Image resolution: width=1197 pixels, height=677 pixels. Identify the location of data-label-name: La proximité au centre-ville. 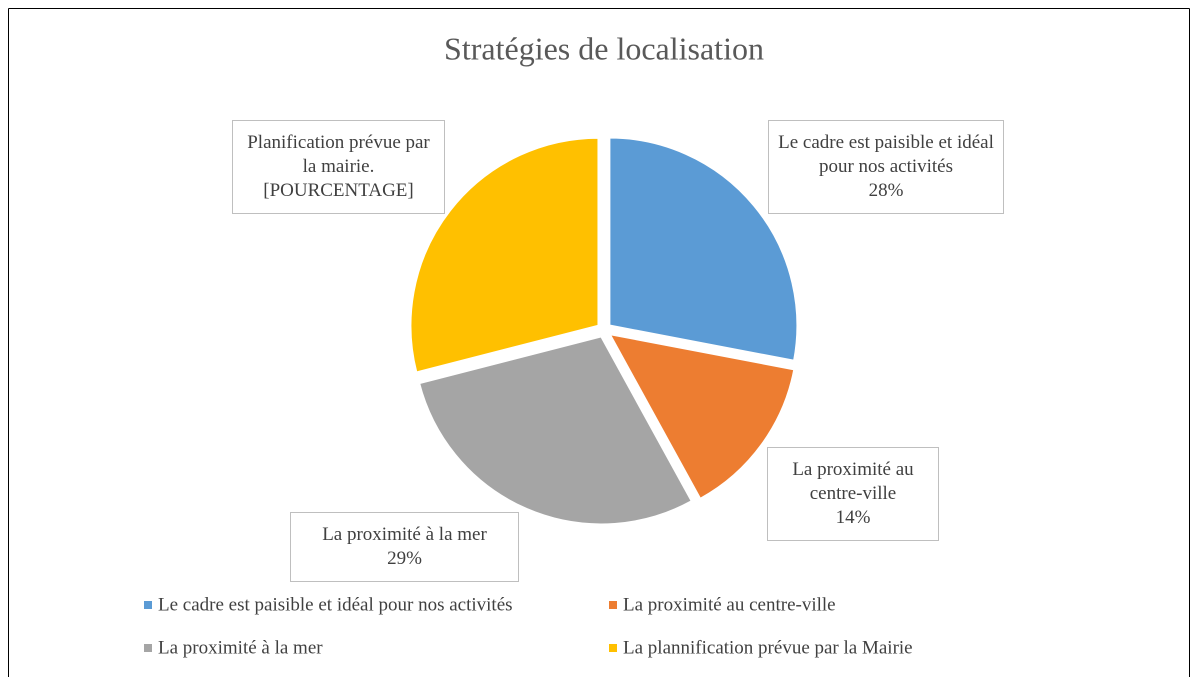
(853, 481).